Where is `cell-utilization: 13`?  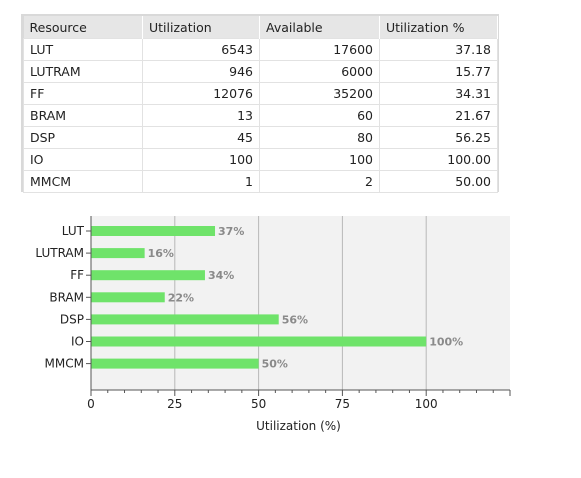
cell-utilization: 13 is located at coordinates (201, 115).